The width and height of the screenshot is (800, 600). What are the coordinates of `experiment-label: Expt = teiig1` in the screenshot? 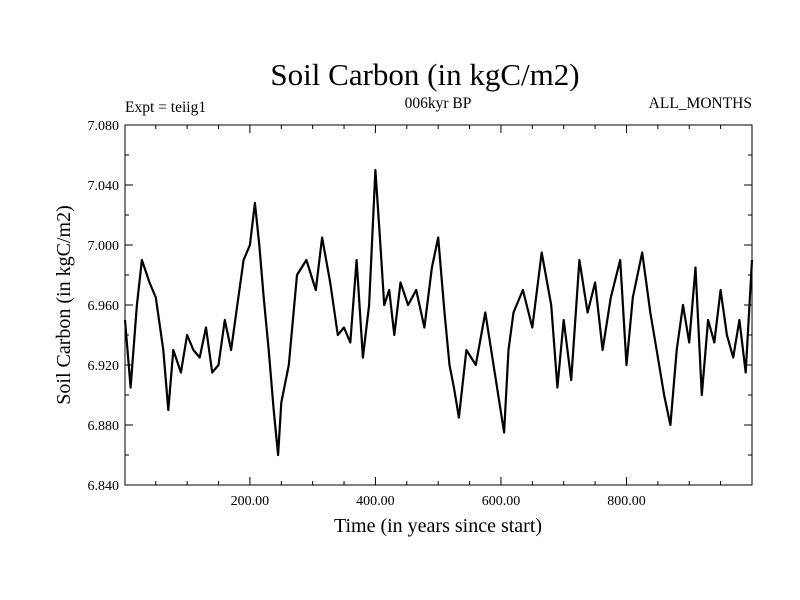 It's located at (165, 107).